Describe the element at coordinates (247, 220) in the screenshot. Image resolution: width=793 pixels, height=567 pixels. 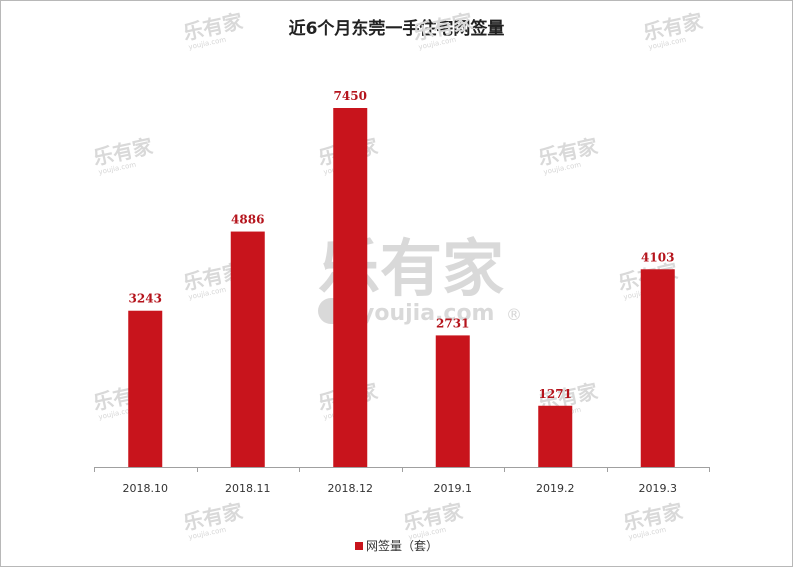
I see `bar-value-label: 4886` at that location.